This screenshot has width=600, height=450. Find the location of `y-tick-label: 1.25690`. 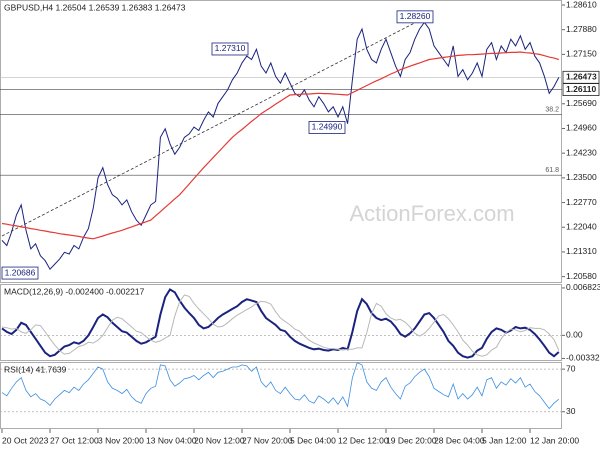

y-tick-label: 1.25690 is located at coordinates (581, 103).